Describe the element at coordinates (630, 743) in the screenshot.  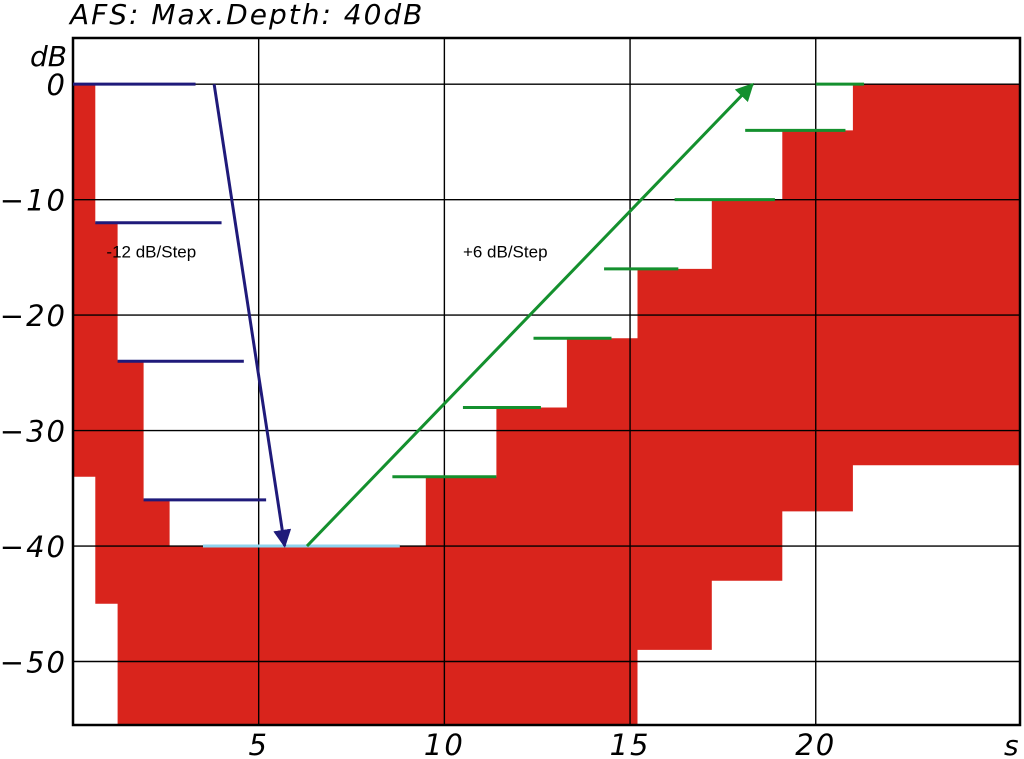
I see `x-tick-label: 15` at that location.